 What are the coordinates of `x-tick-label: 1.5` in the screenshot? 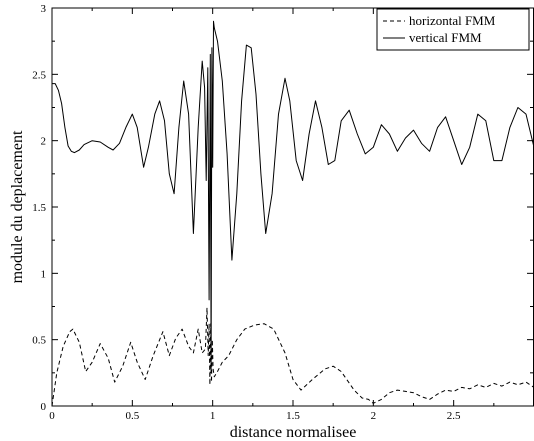 It's located at (293, 416).